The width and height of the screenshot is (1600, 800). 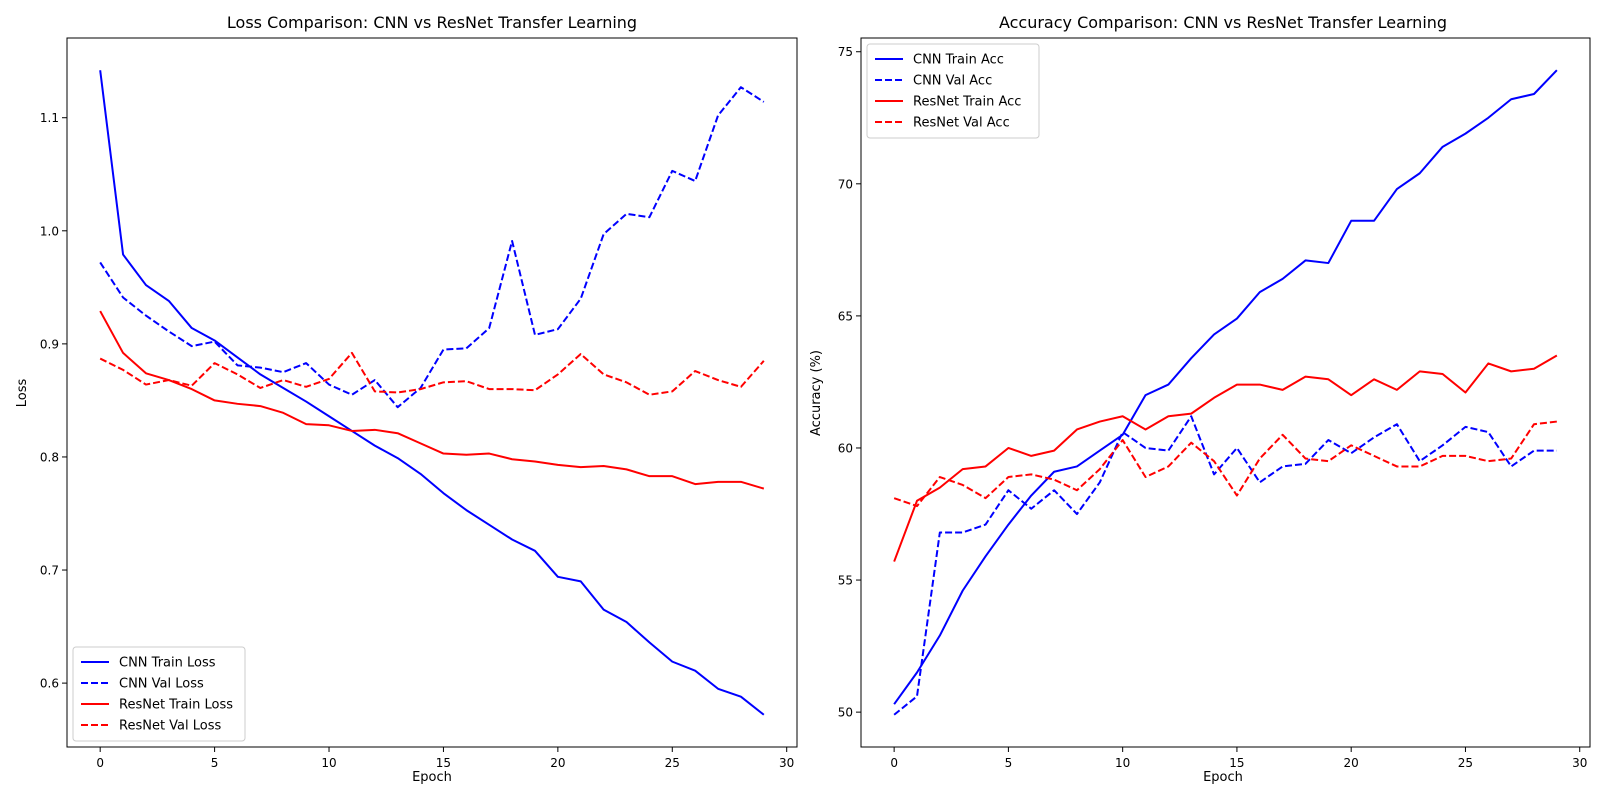 What do you see at coordinates (845, 316) in the screenshot?
I see `accuracy-chart-y-tick-label: 65` at bounding box center [845, 316].